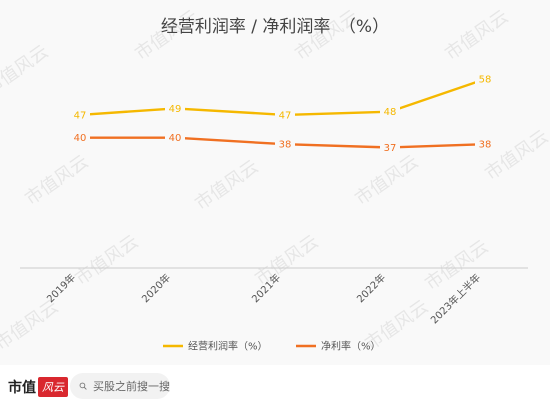 This screenshot has width=550, height=408. I want to click on search-placeholder: 买股之前搜一搜, so click(131, 386).